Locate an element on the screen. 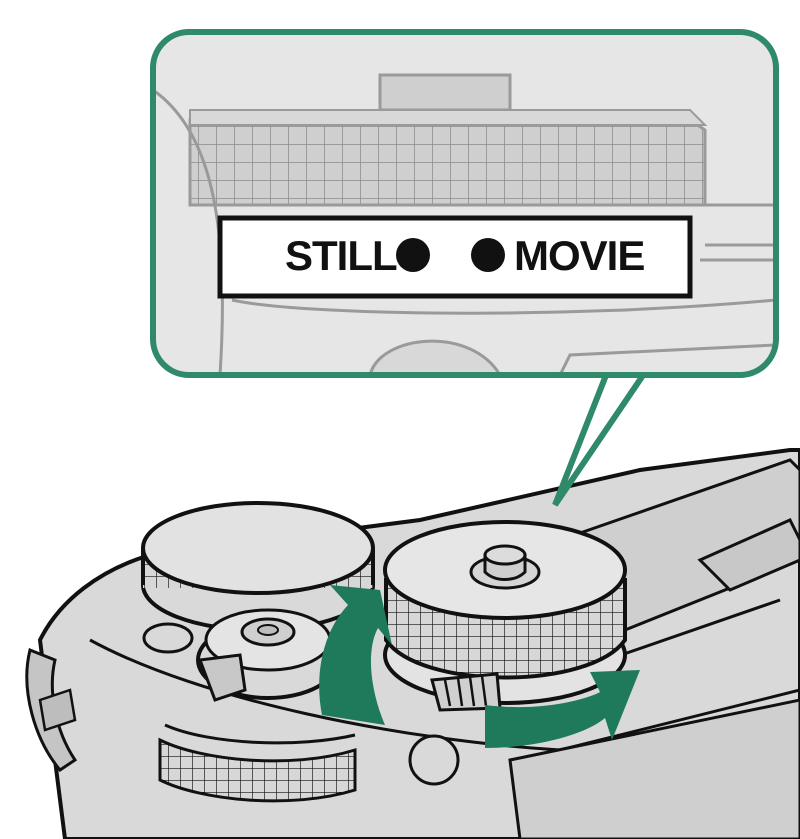  small-round-button is located at coordinates (434, 760).